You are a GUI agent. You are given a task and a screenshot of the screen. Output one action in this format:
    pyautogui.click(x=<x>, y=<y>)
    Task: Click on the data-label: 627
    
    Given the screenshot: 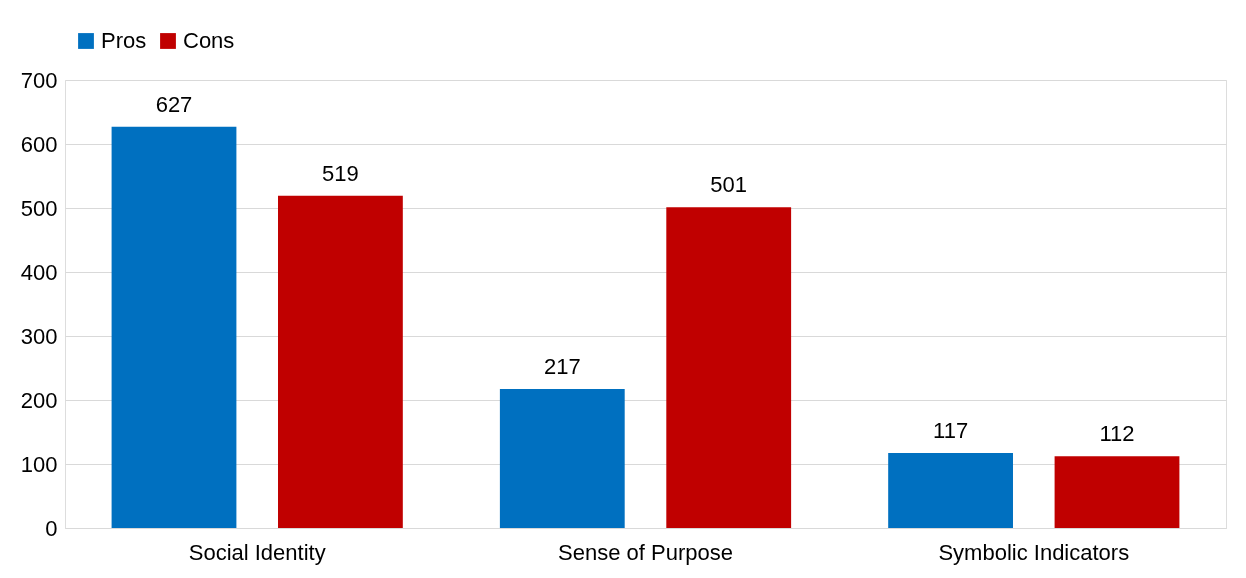 What is the action you would take?
    pyautogui.click(x=174, y=104)
    